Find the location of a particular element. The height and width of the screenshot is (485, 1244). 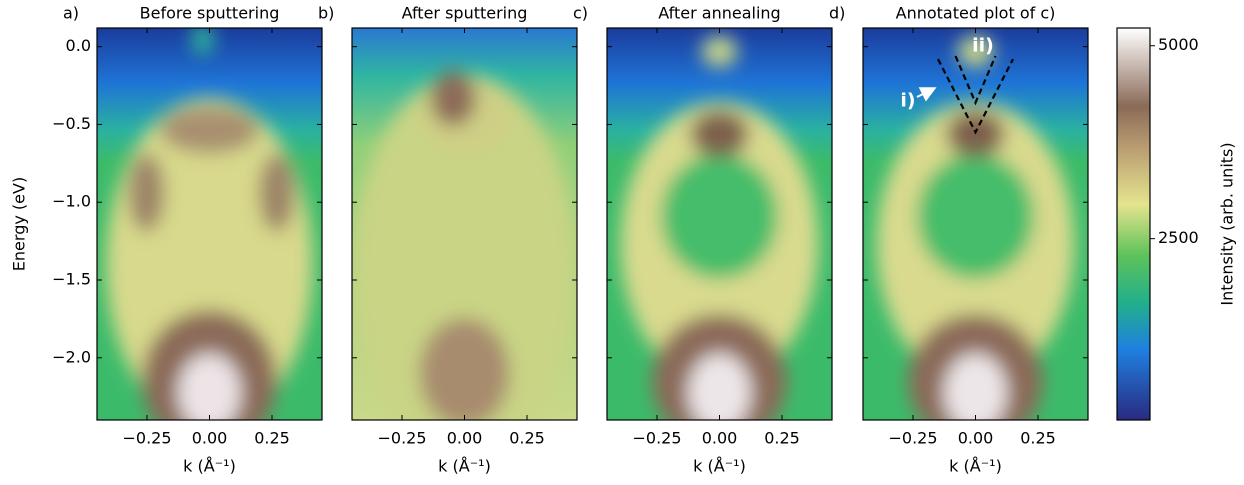

panel-title: Annotated plot of c) is located at coordinates (976, 13).